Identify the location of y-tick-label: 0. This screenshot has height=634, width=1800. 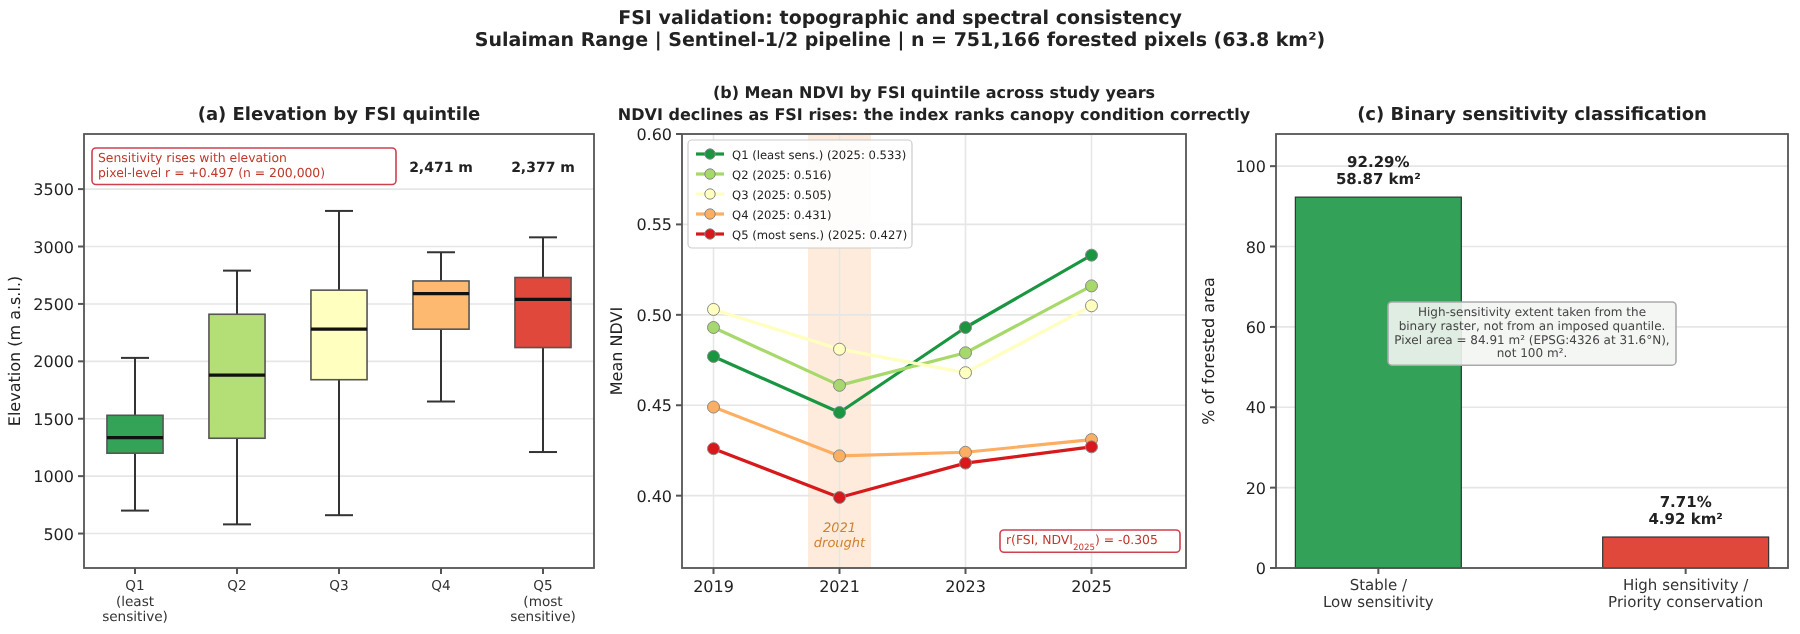
(1260, 569).